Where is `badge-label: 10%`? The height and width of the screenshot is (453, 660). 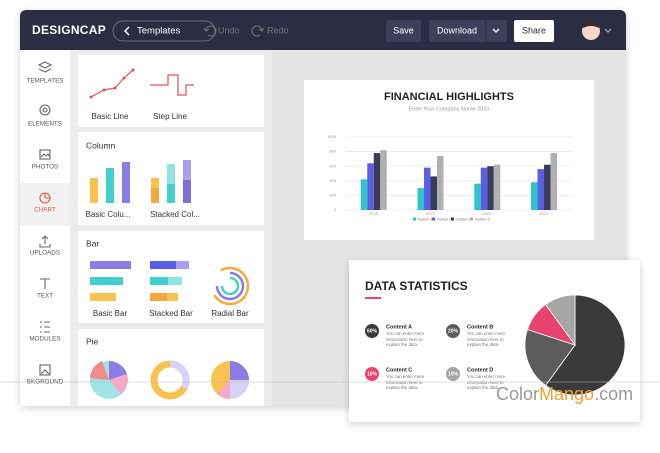 badge-label: 10% is located at coordinates (453, 375).